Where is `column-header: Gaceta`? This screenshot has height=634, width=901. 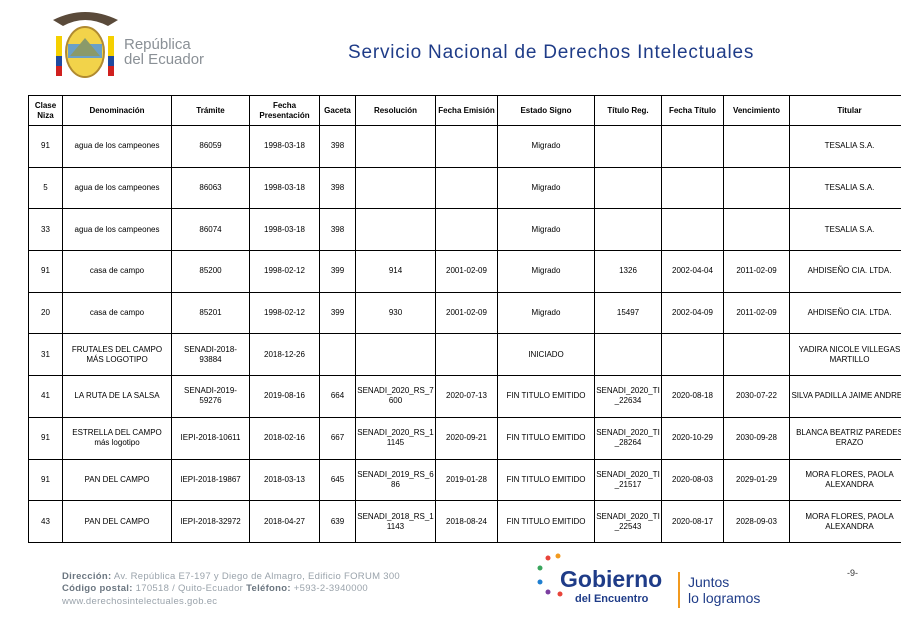
column-header: Gaceta is located at coordinates (337, 110).